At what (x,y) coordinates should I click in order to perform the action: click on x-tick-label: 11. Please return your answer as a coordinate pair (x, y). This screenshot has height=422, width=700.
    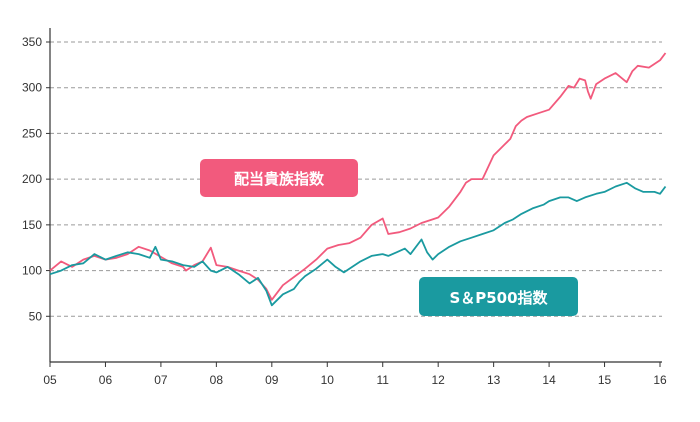
    Looking at the image, I should click on (382, 380).